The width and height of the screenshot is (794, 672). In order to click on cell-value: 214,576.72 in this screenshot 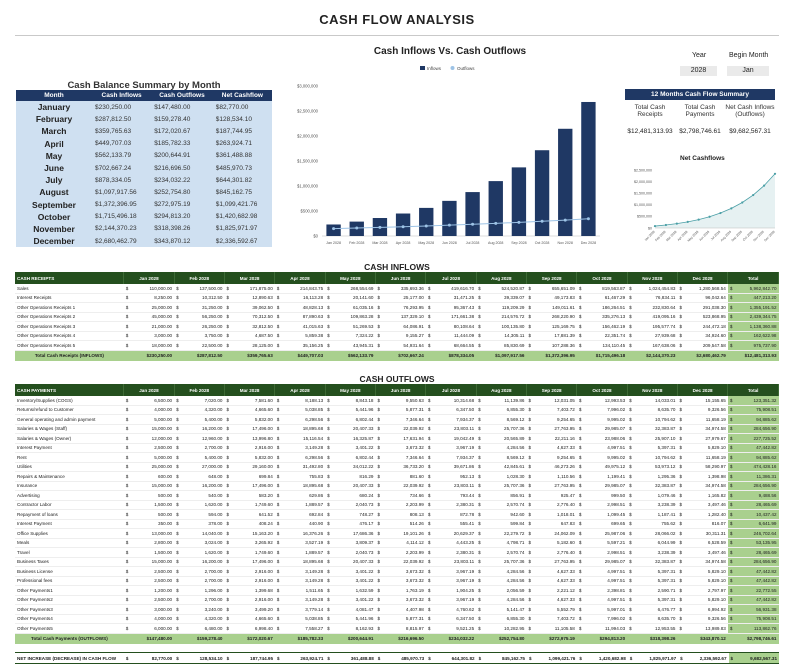, I will do `click(504, 317)`.